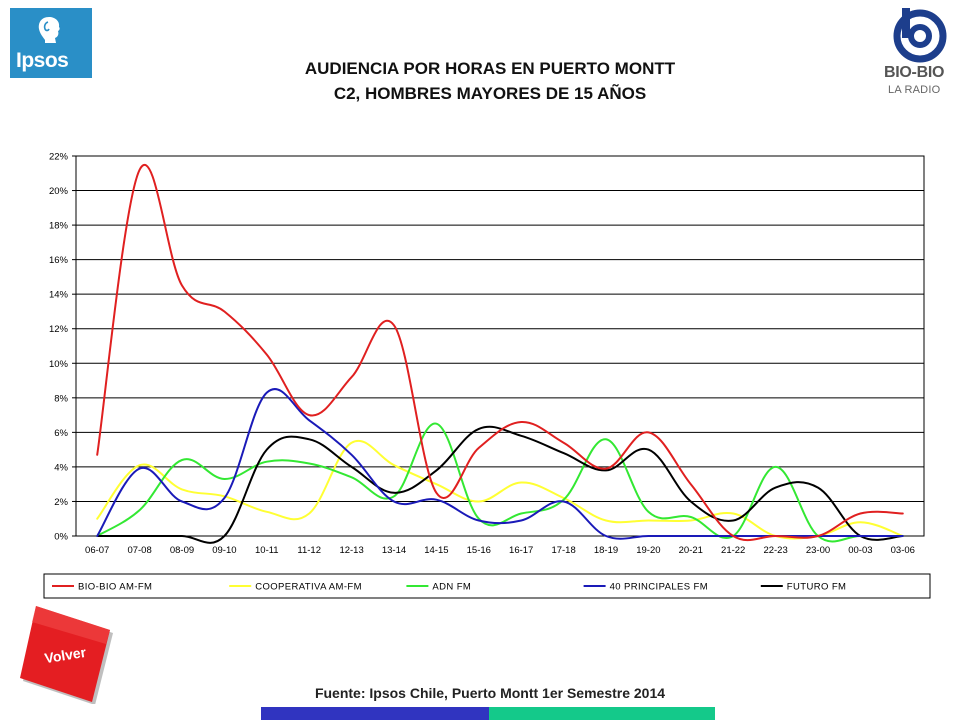  What do you see at coordinates (394, 550) in the screenshot?
I see `x-tick-label: 13-14` at bounding box center [394, 550].